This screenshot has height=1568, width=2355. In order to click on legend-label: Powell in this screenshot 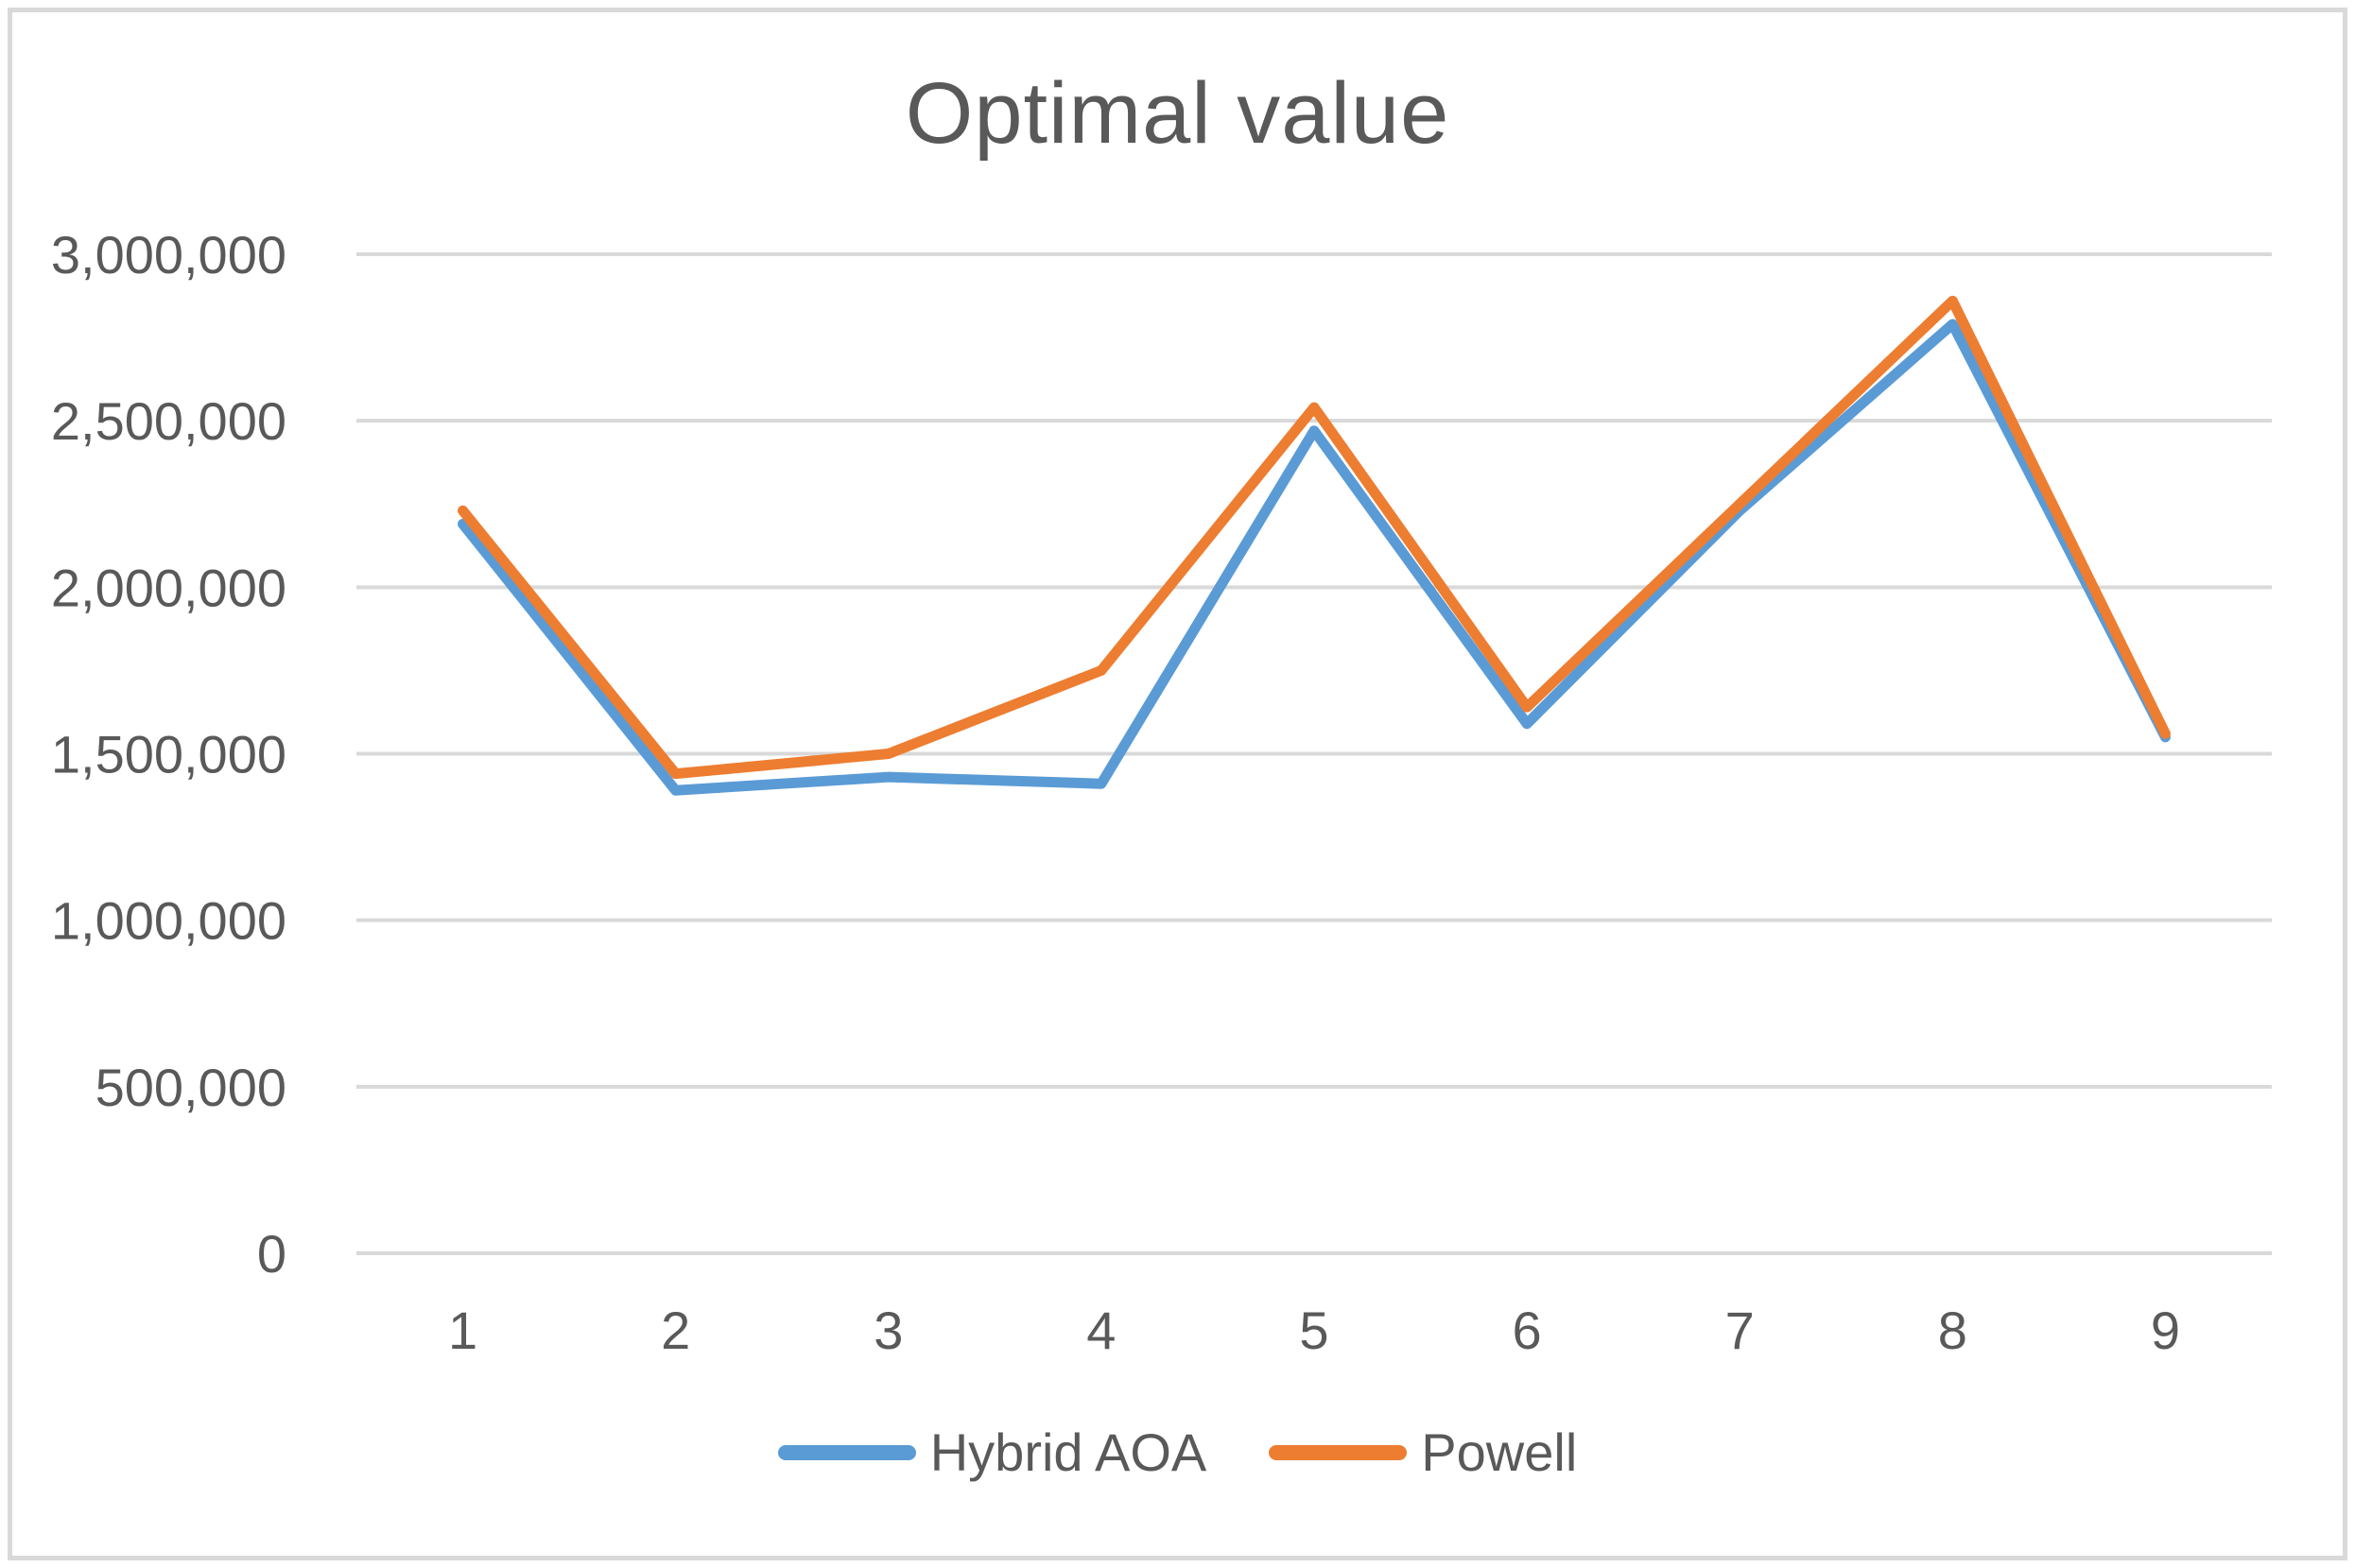, I will do `click(1499, 1452)`.